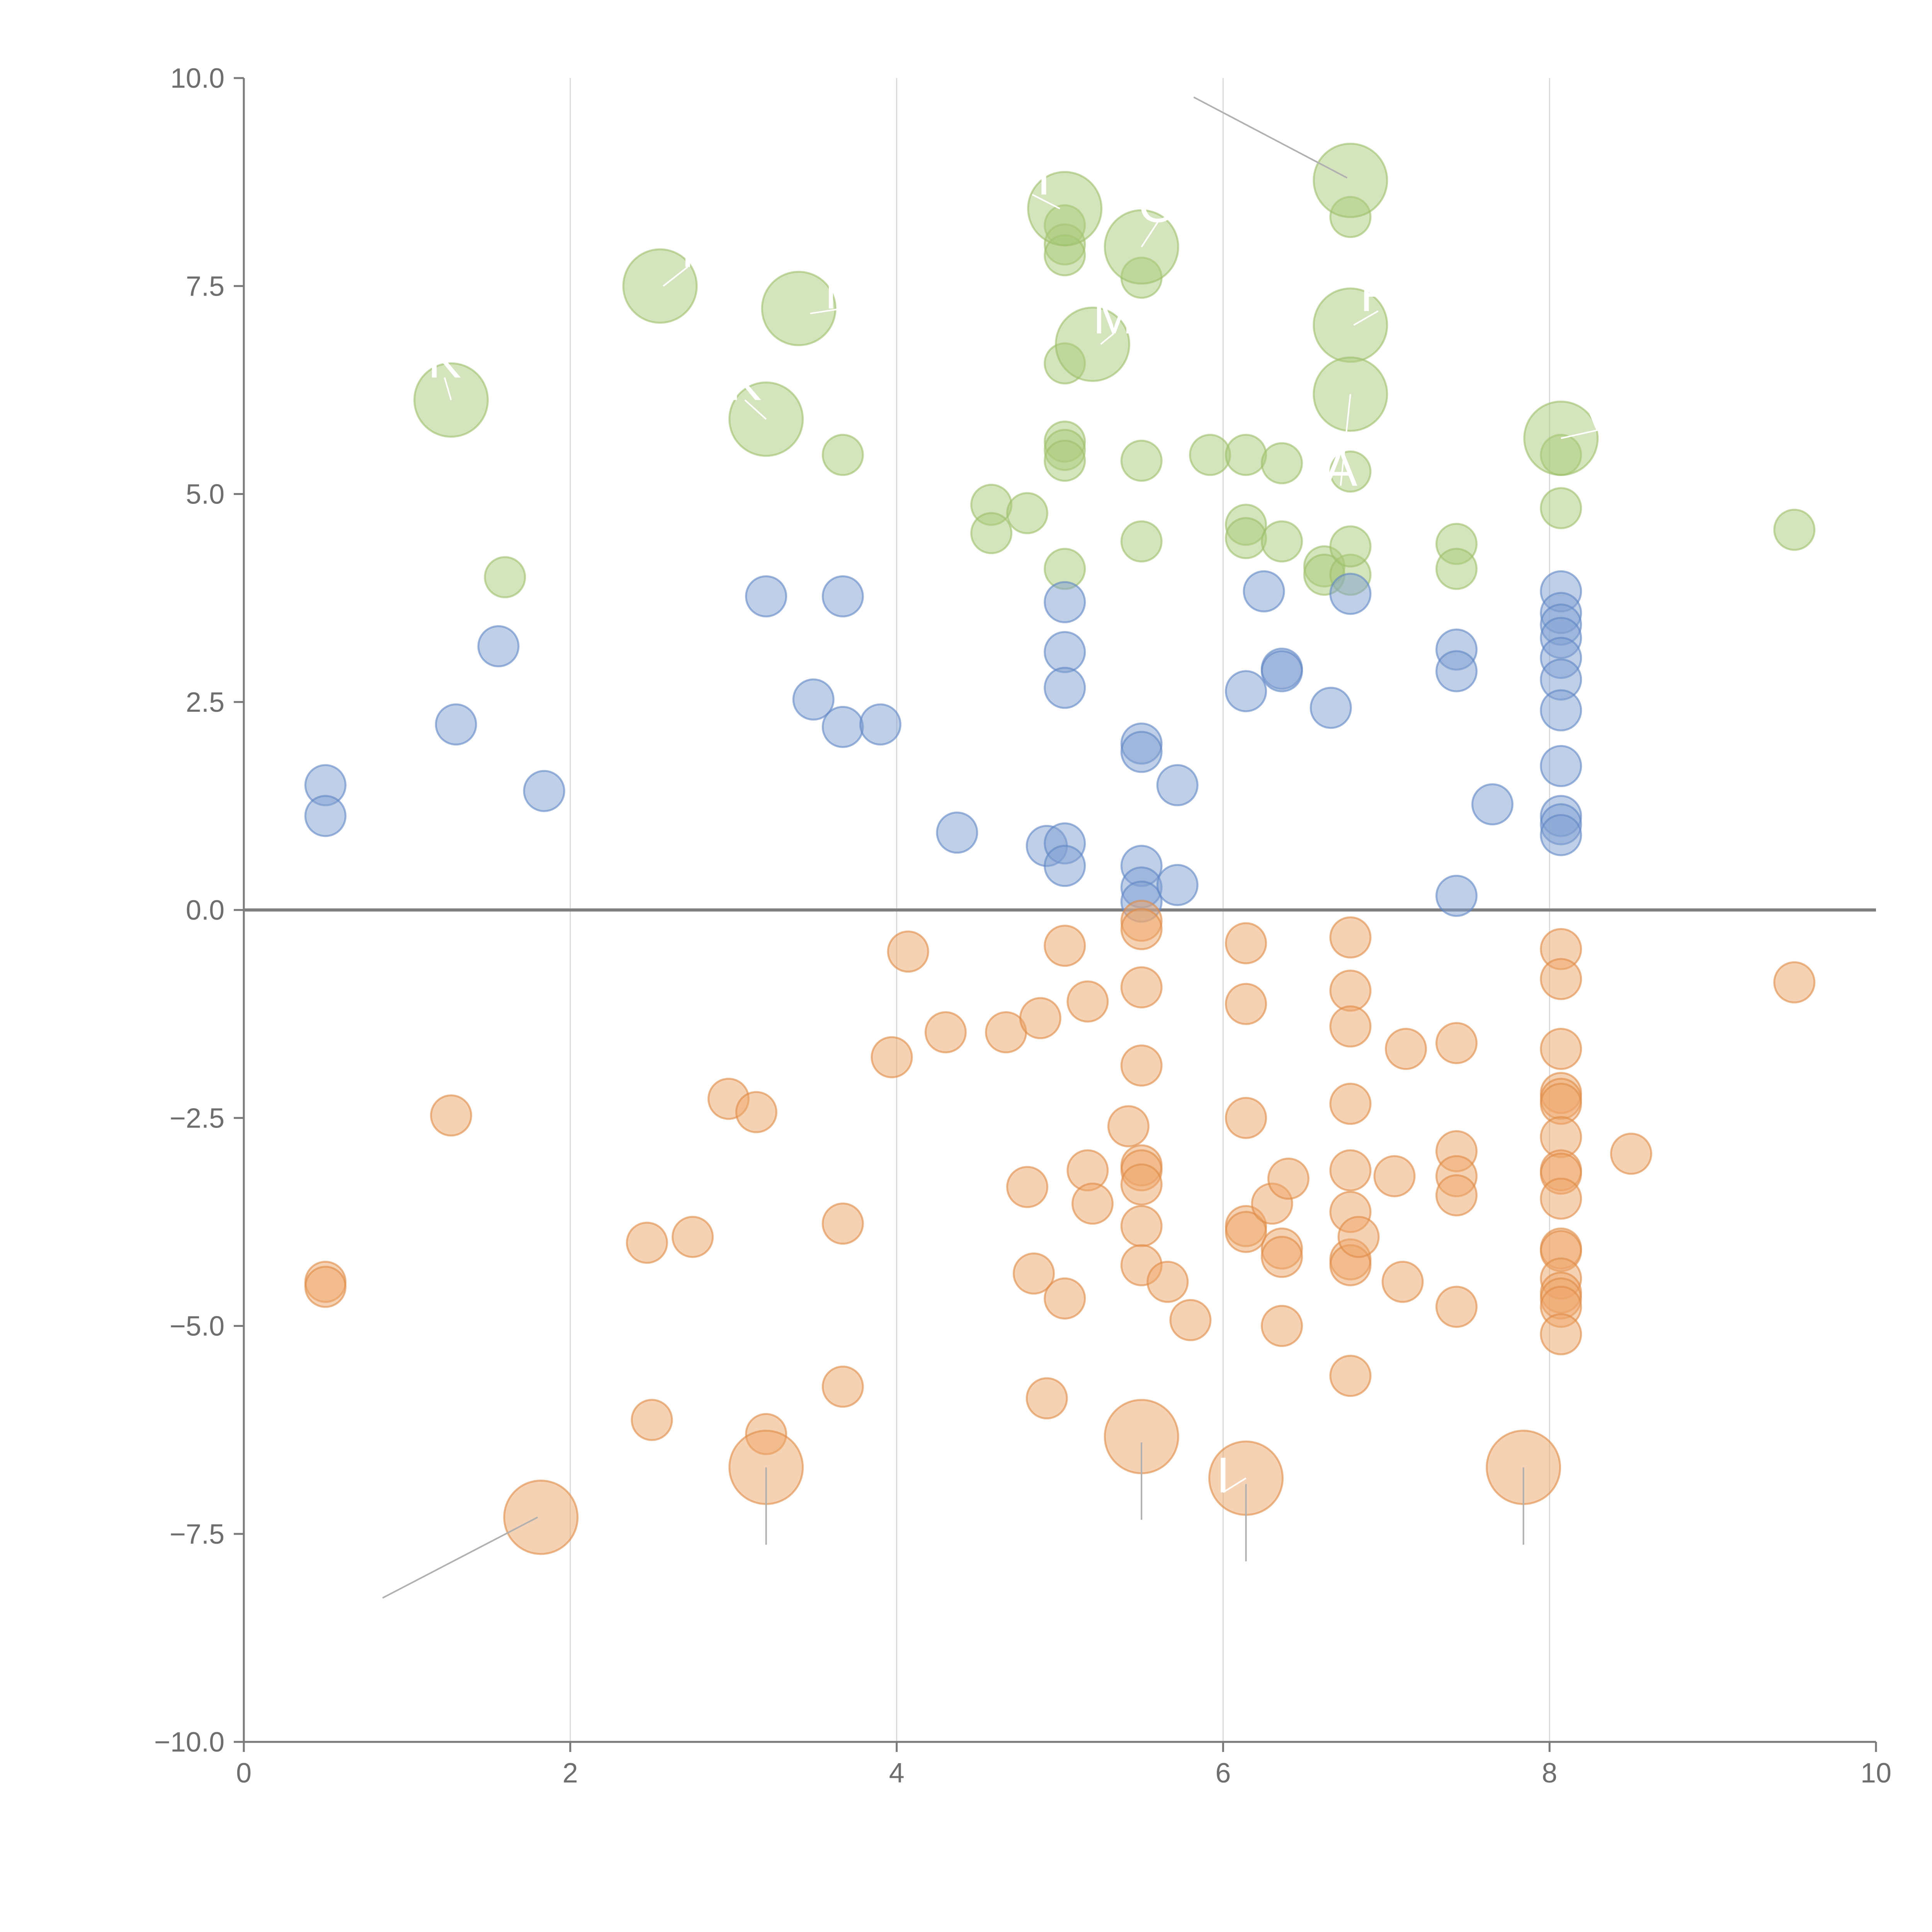 The image size is (1932, 1932). Describe the element at coordinates (197, 1119) in the screenshot. I see `y-tick-label: −2.5` at that location.